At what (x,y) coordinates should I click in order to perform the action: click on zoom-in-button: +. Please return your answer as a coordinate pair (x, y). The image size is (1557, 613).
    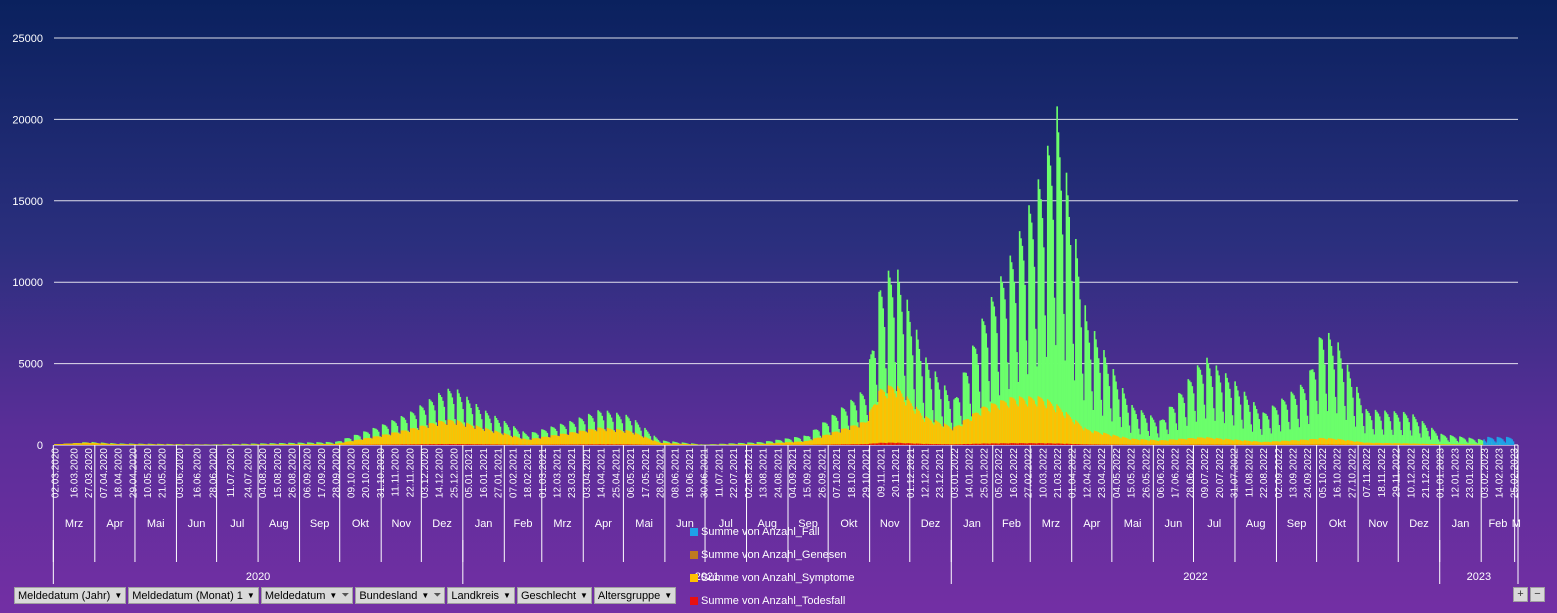
    Looking at the image, I should click on (1520, 594).